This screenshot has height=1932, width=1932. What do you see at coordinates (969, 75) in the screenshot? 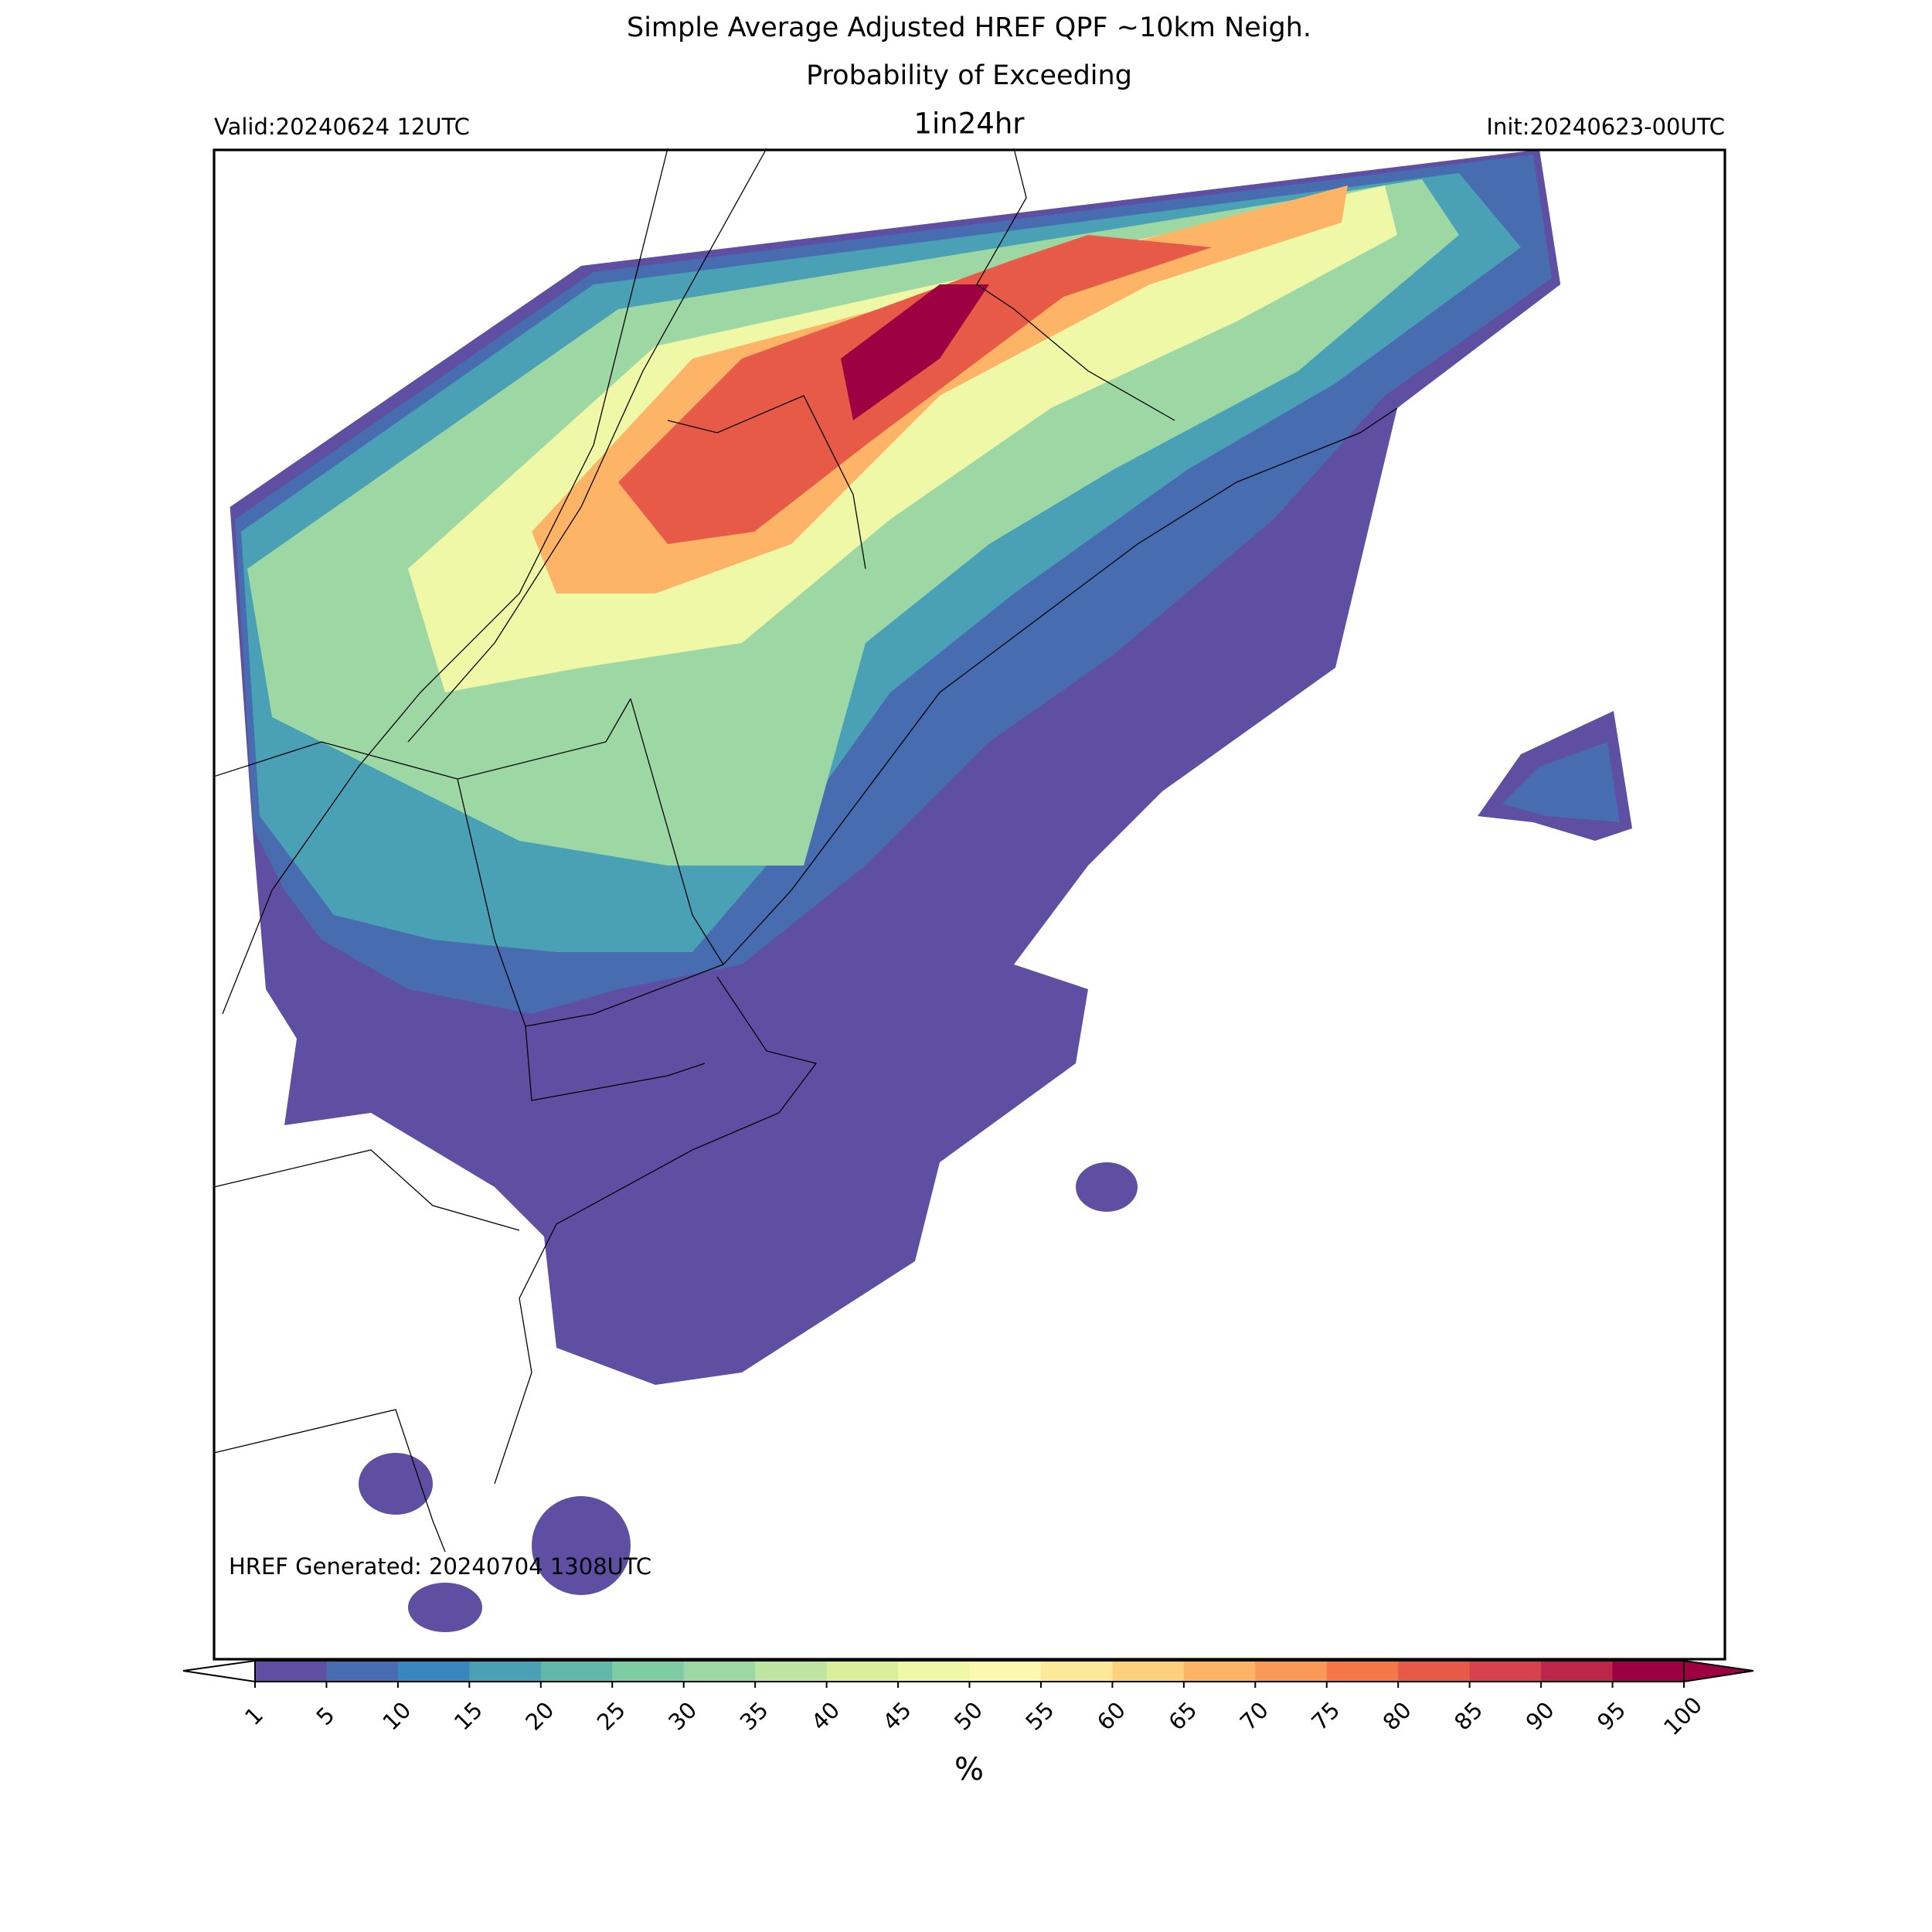
I see `subtitle: Probability of Exceeding` at bounding box center [969, 75].